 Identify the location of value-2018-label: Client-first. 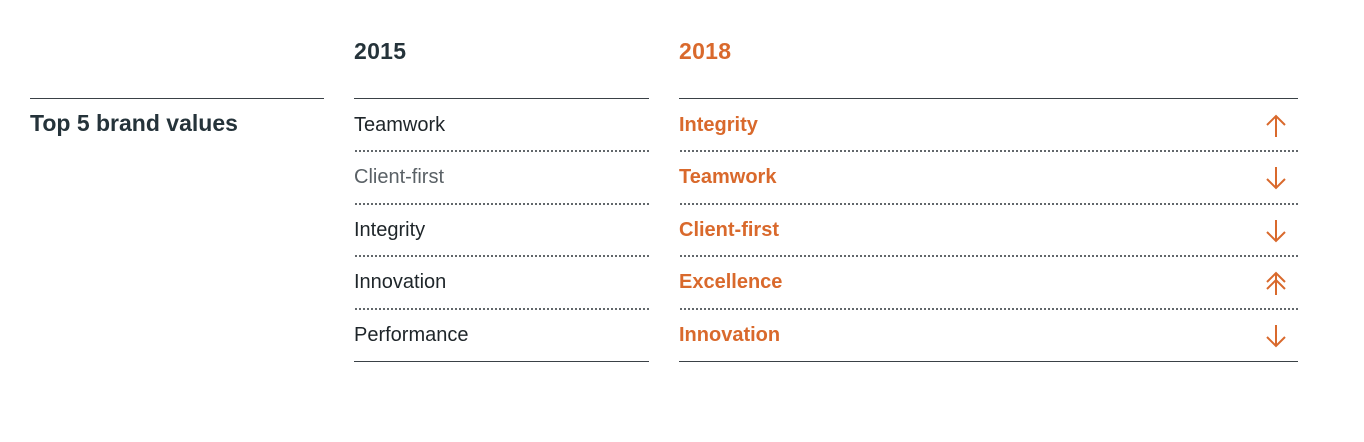
(729, 229).